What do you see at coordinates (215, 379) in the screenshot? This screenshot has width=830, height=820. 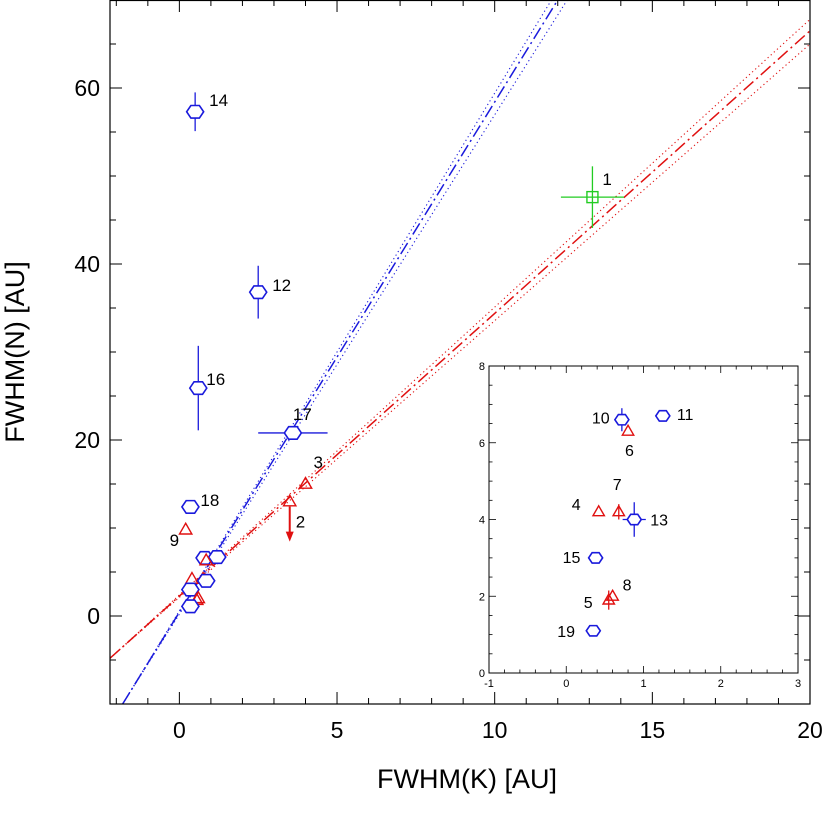 I see `point-label-16: 16` at bounding box center [215, 379].